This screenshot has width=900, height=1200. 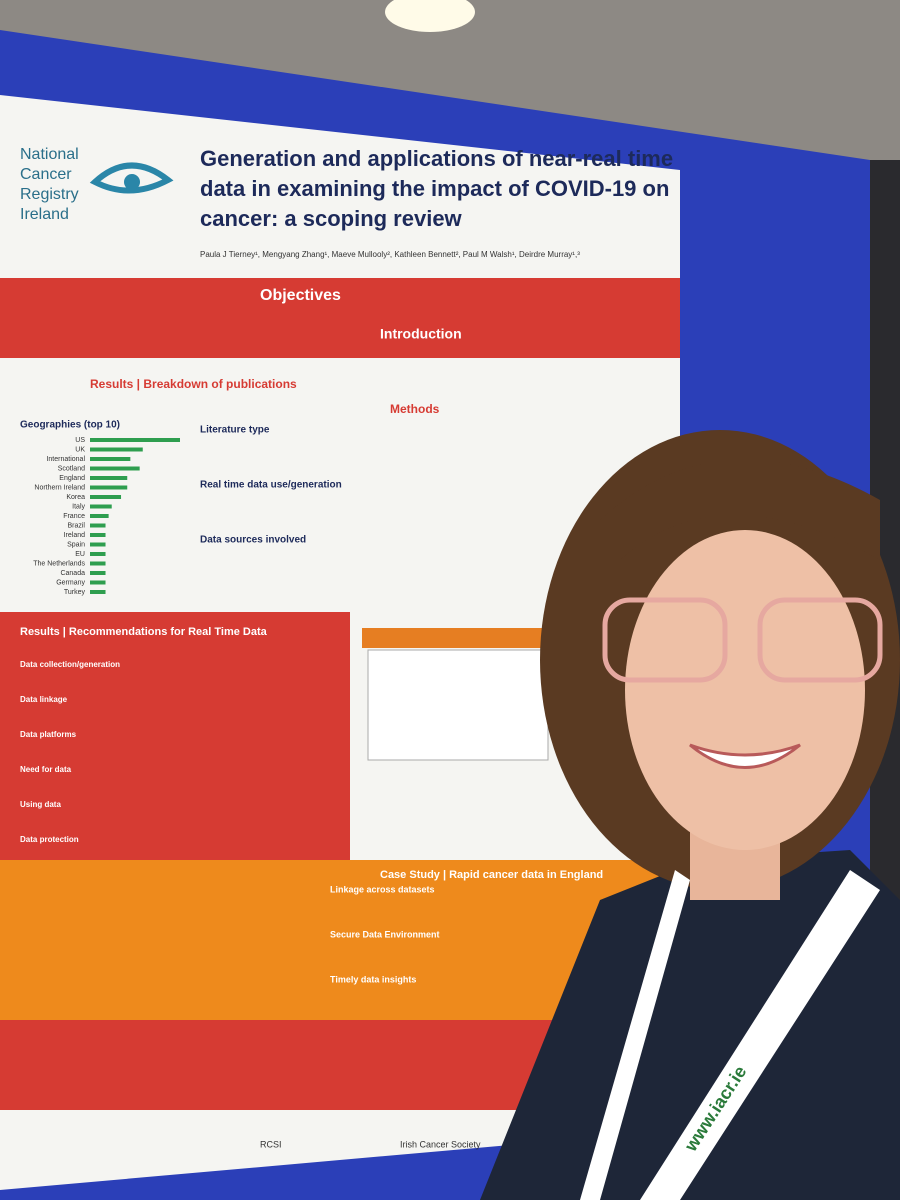 What do you see at coordinates (80, 554) in the screenshot?
I see `category-label: EU` at bounding box center [80, 554].